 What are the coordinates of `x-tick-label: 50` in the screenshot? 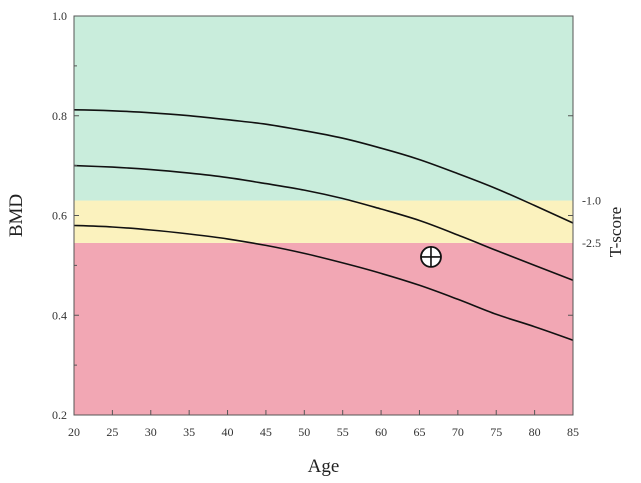 It's located at (304, 432).